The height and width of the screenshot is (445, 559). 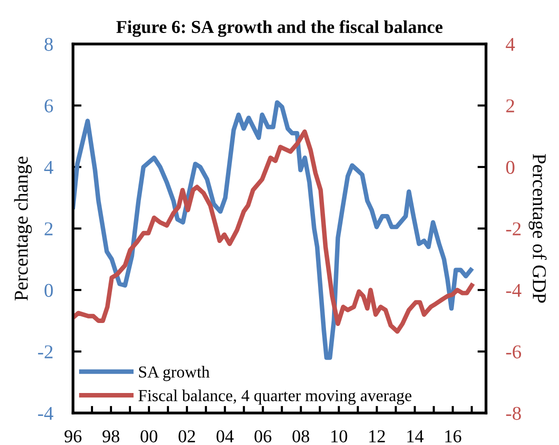 What do you see at coordinates (73, 436) in the screenshot?
I see `x-tick-label: 96` at bounding box center [73, 436].